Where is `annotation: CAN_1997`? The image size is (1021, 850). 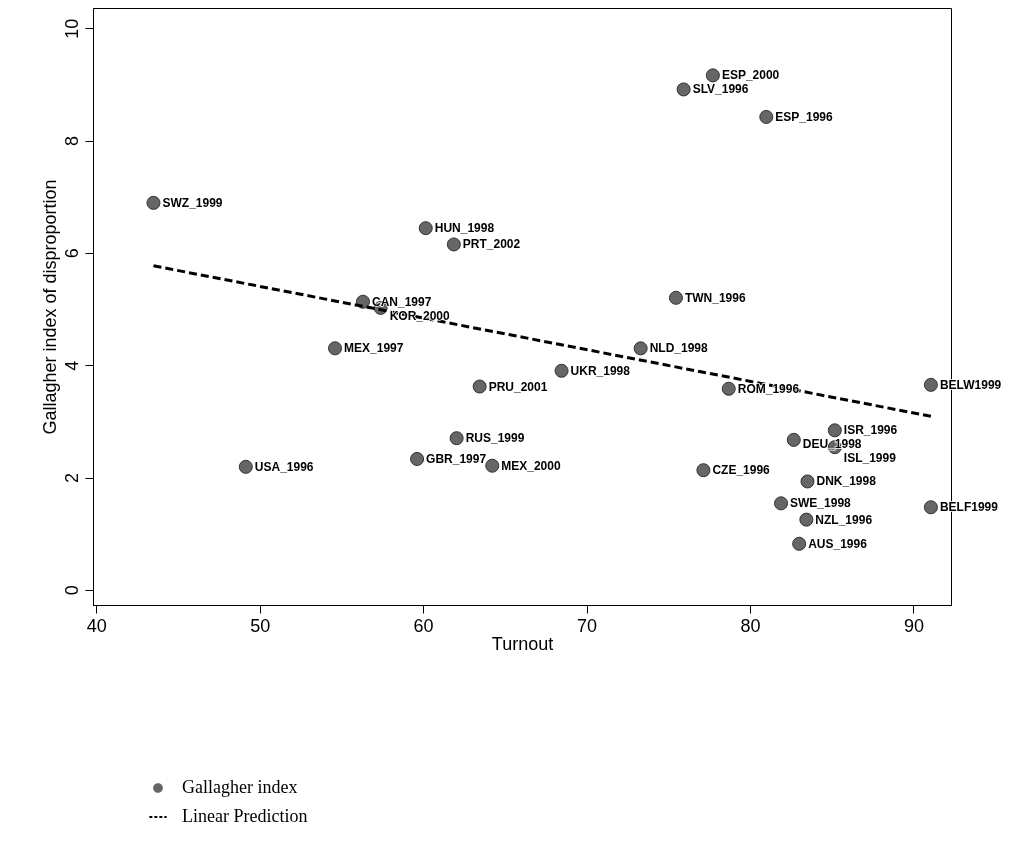
annotation: CAN_1997 is located at coordinates (401, 301).